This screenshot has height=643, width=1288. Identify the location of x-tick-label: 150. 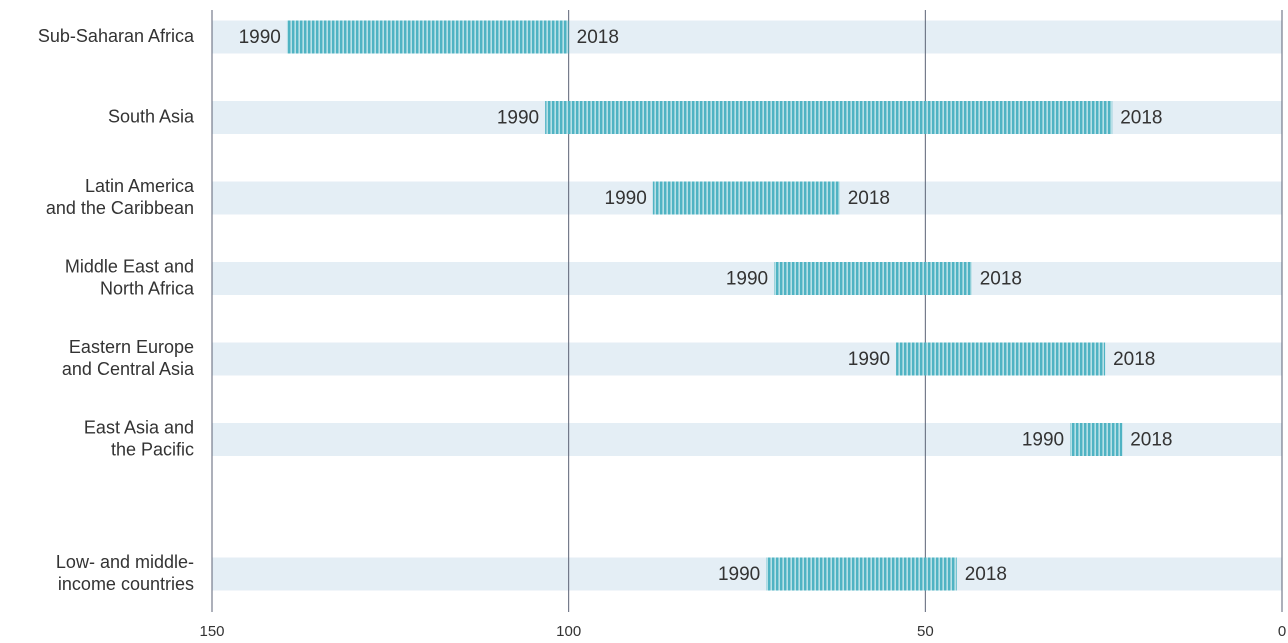
(211, 631).